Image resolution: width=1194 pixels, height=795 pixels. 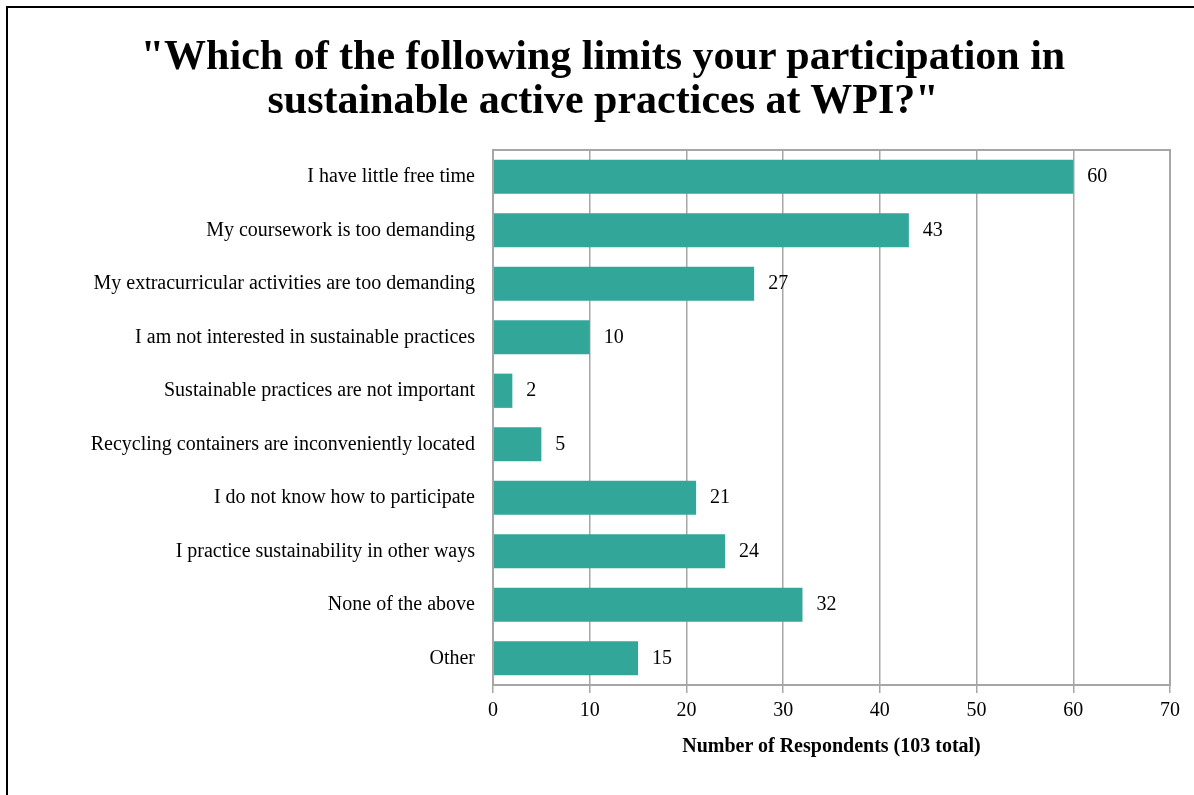 I want to click on x-tick-label: 70, so click(x=1170, y=709).